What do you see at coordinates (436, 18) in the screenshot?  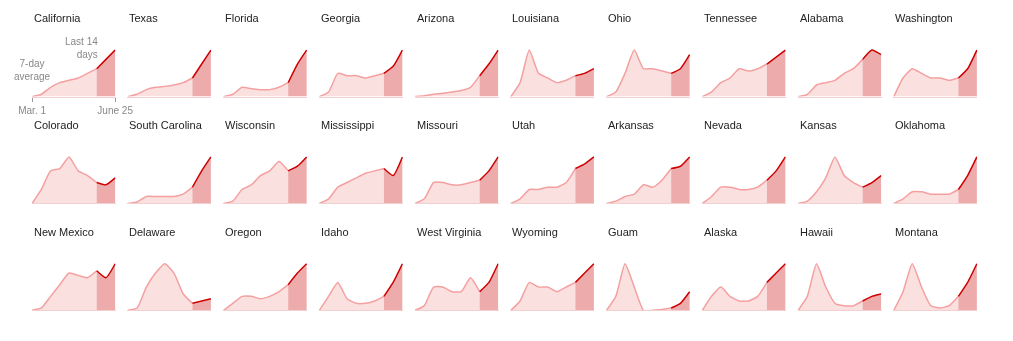 I see `chart-title: Arizona` at bounding box center [436, 18].